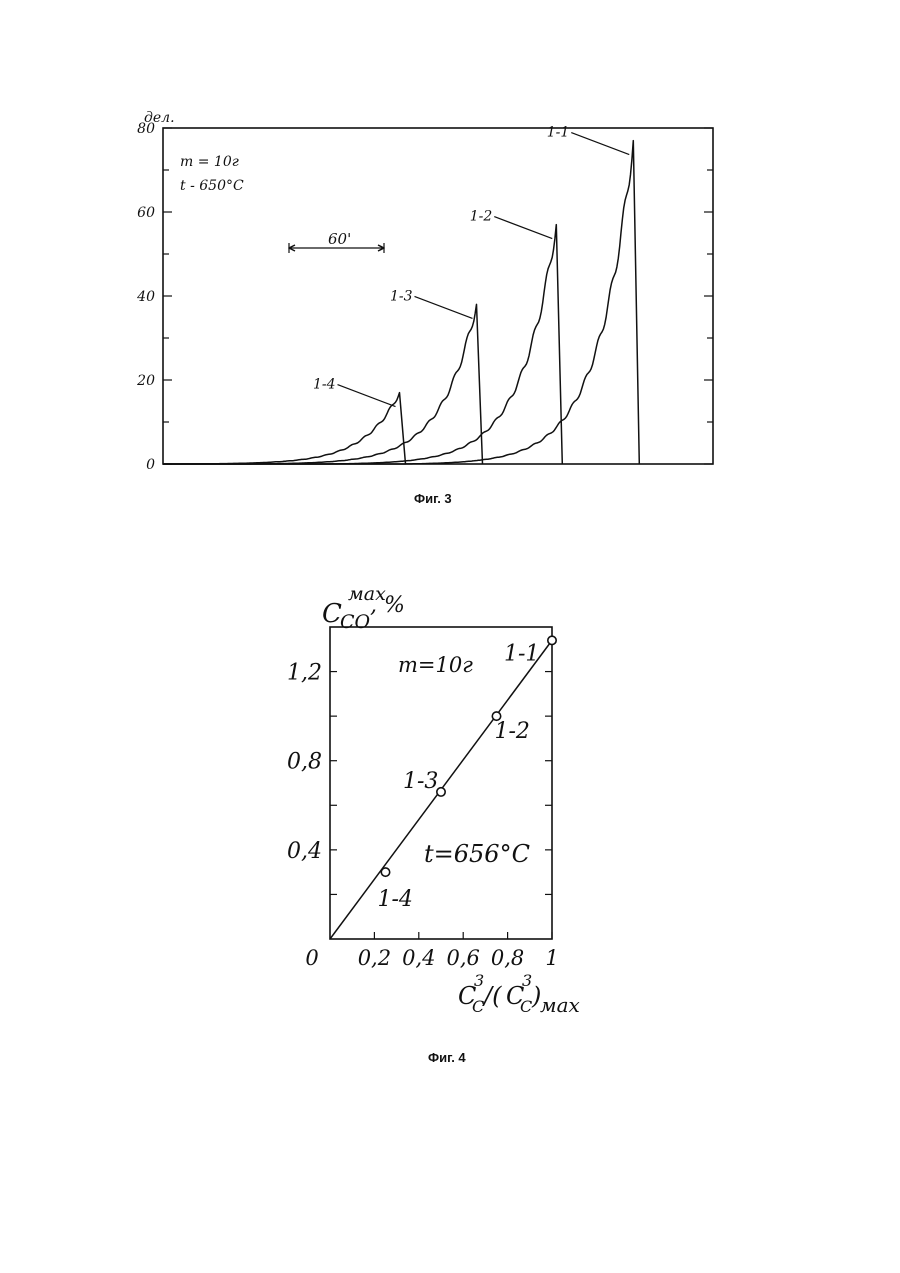  Describe the element at coordinates (209, 162) in the screenshot. I see `fig3-mass-annotation: m = 10г` at that location.